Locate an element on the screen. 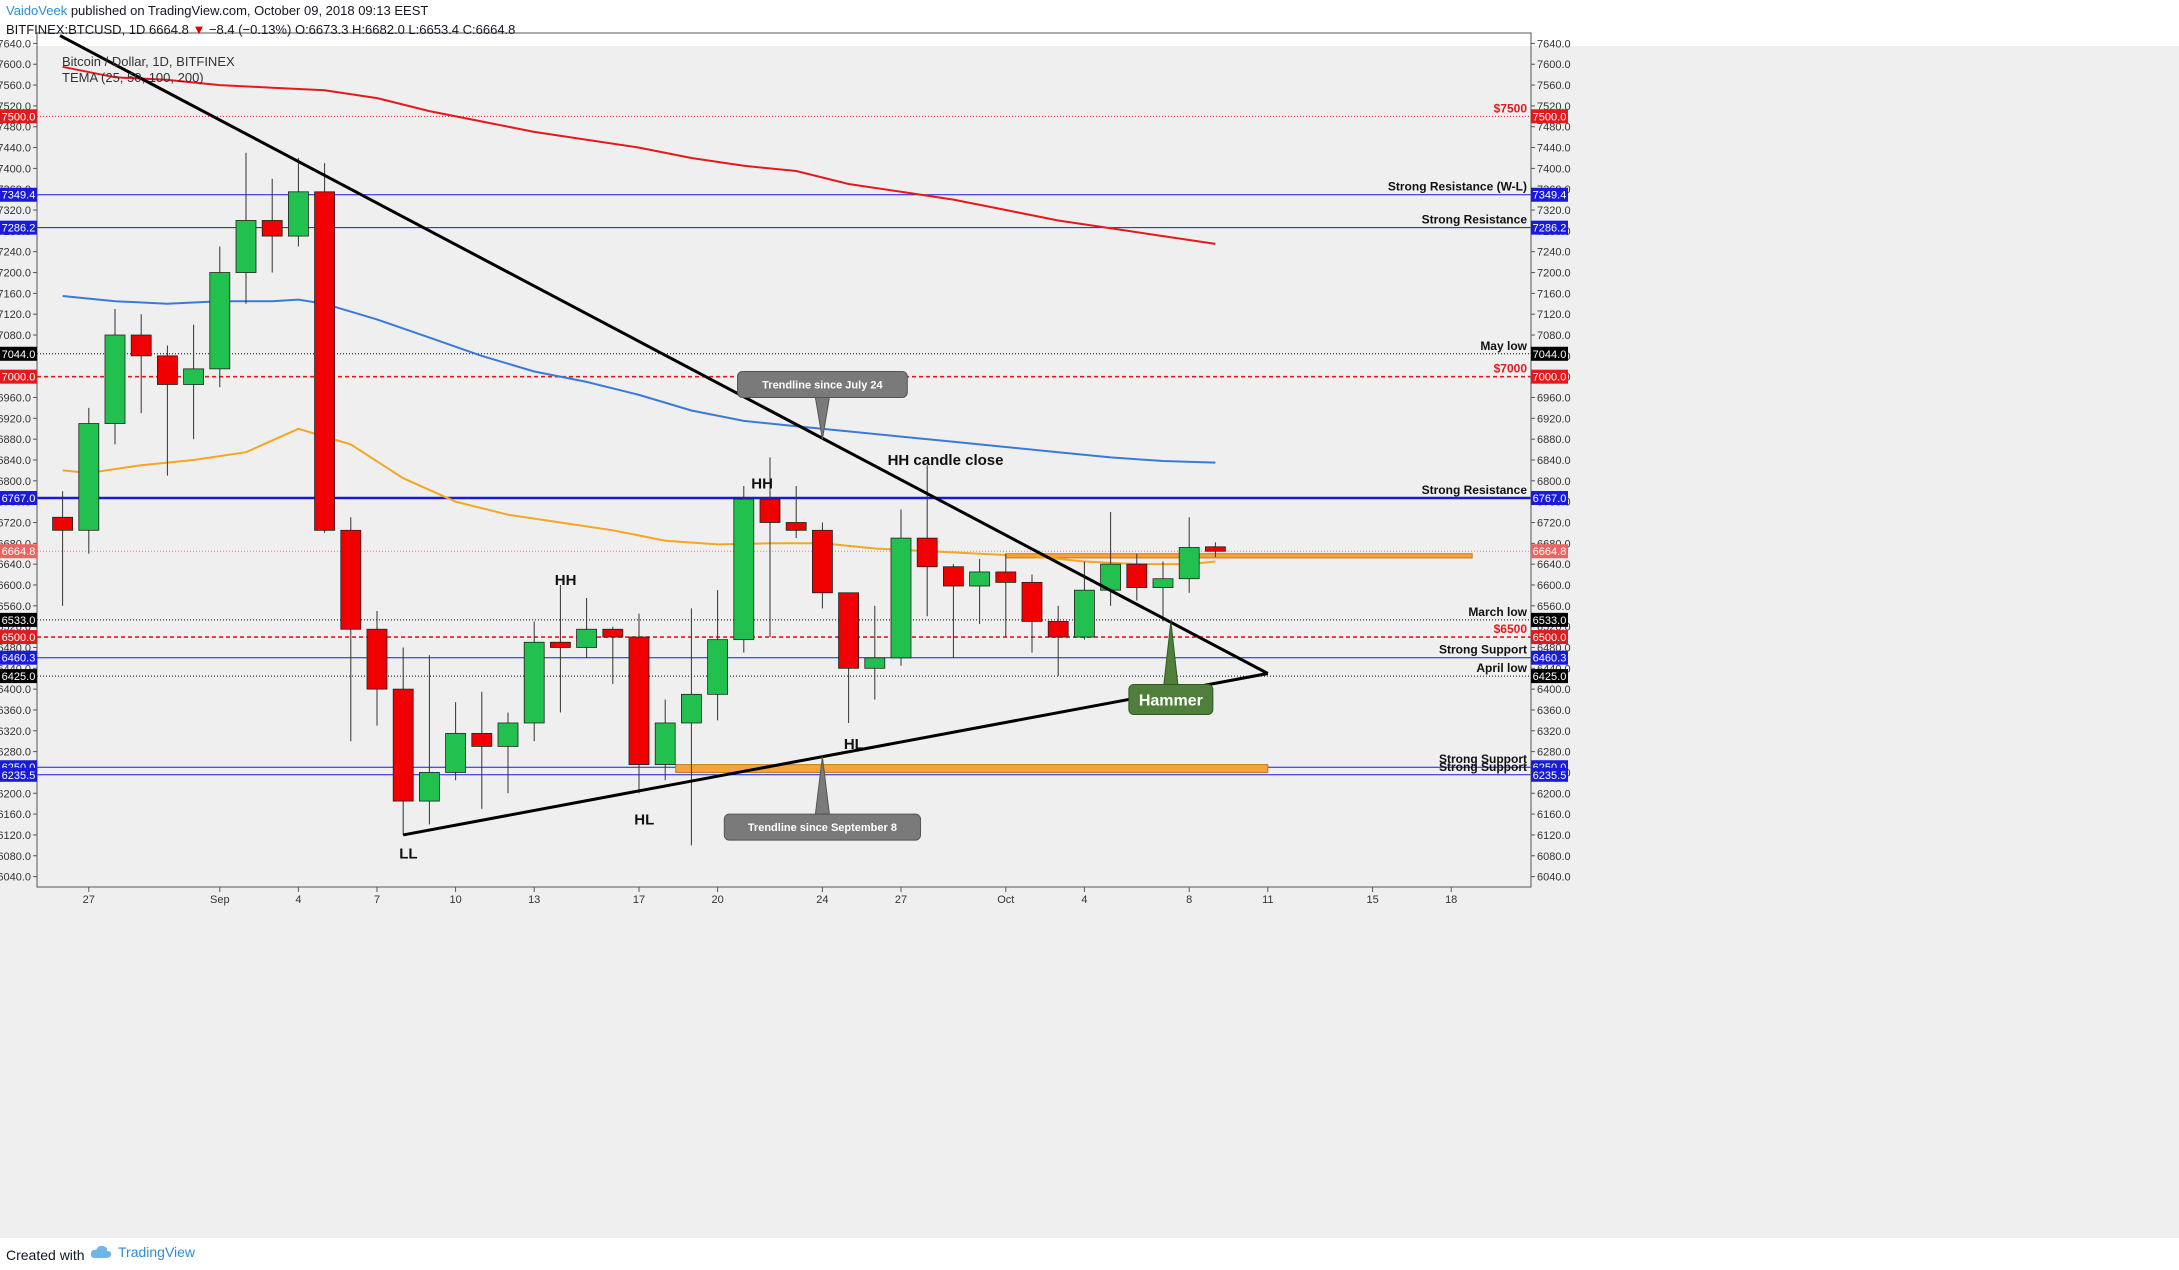  y-tick-label-left: 7600.0 is located at coordinates (15, 65).